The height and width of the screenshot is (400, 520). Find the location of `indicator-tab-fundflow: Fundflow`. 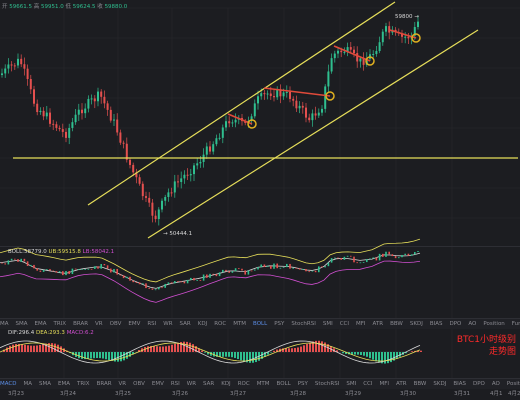

indicator-tab-fundflow: Fundflow is located at coordinates (515, 324).